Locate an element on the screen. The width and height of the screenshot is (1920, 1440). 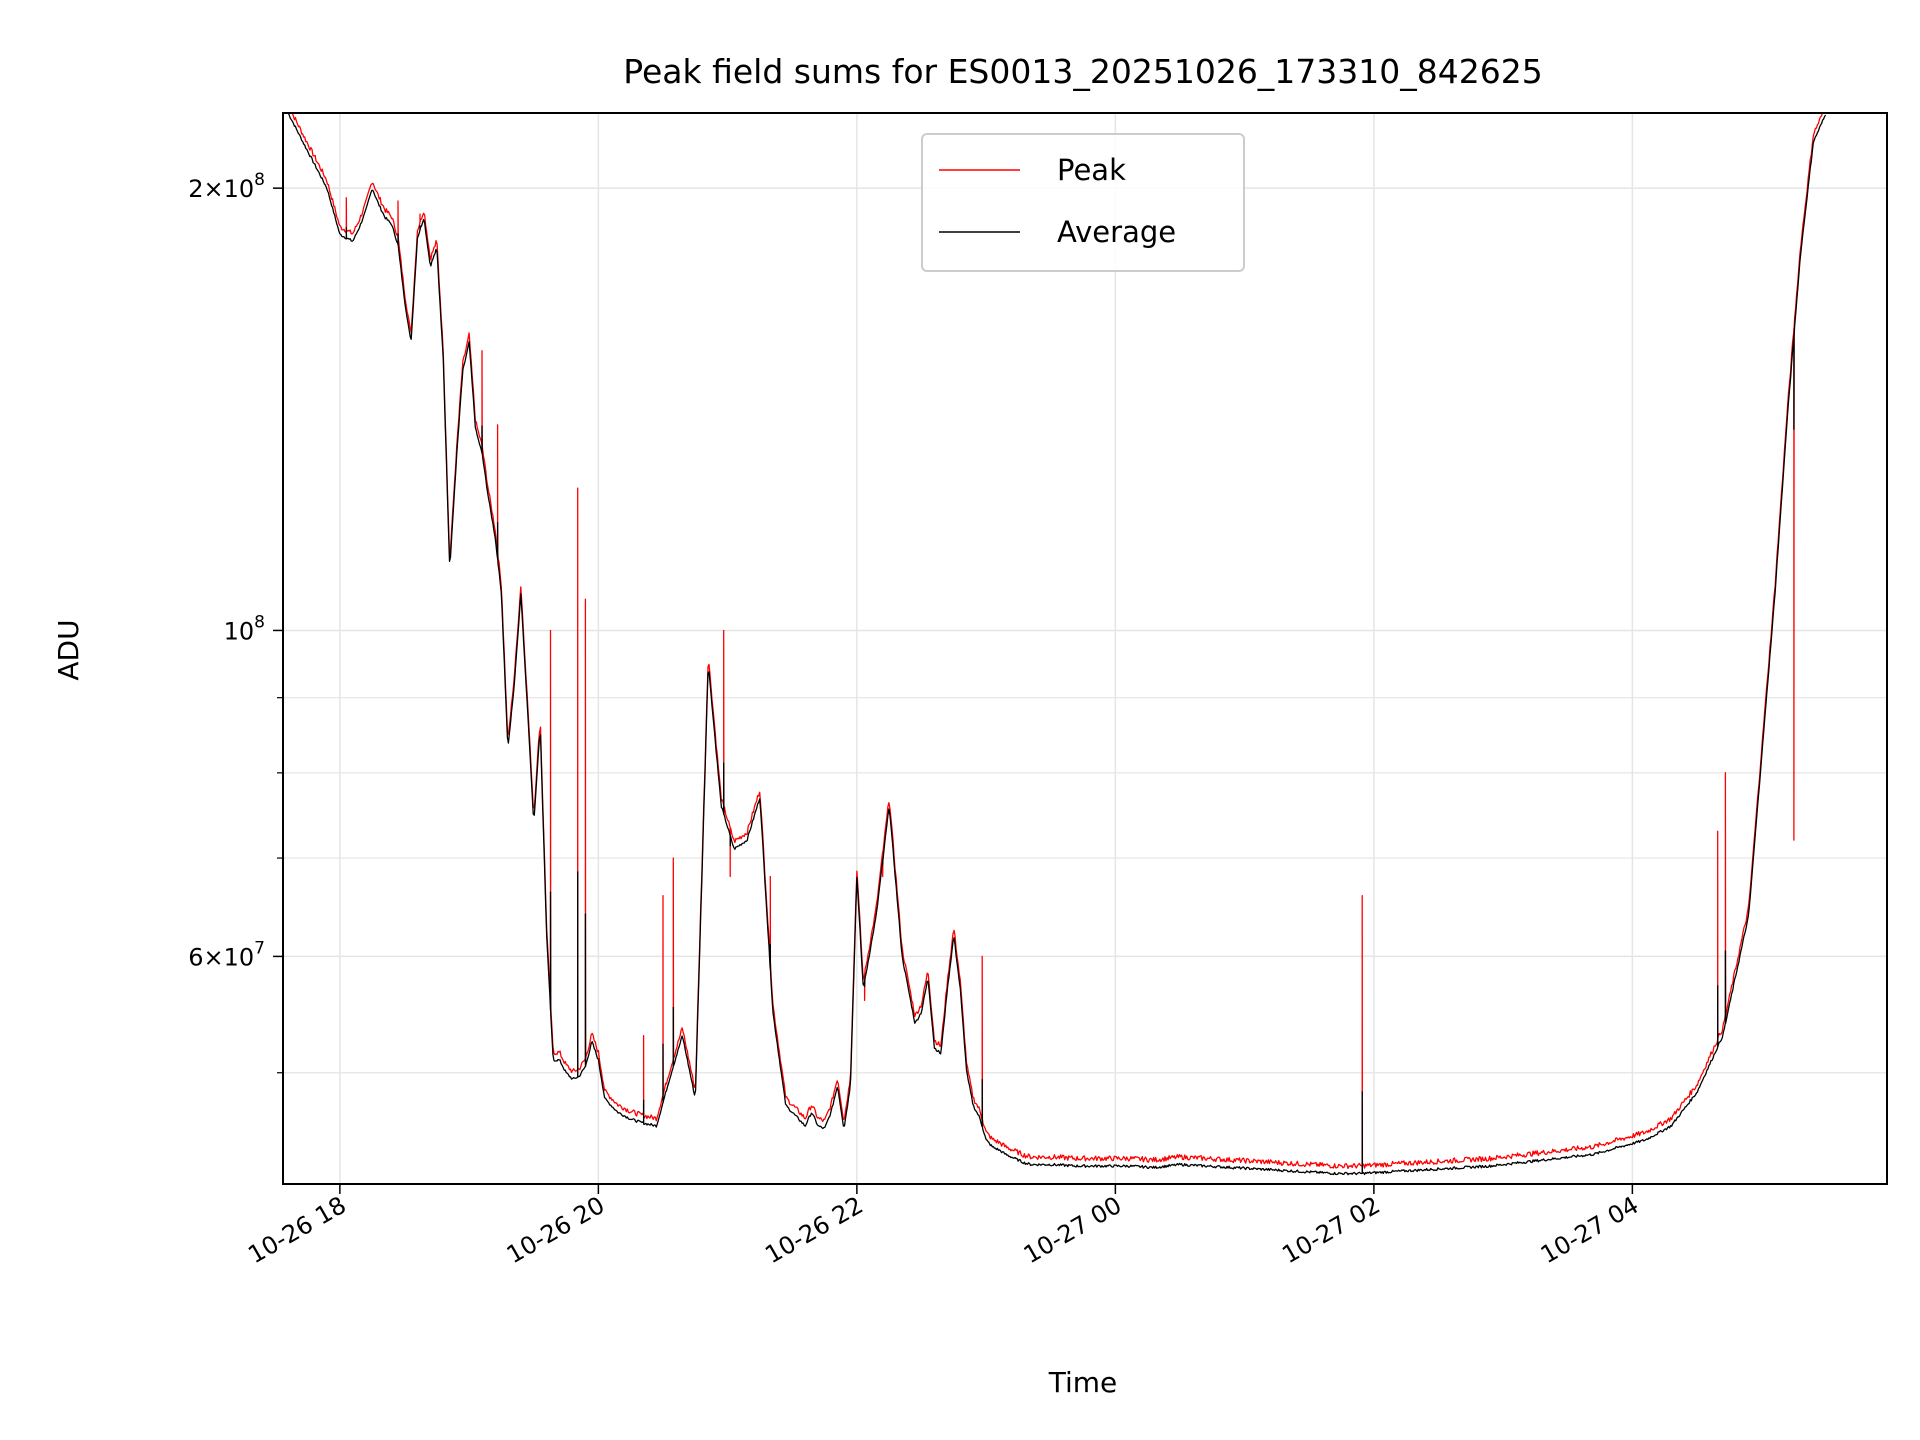
y-tick-label-base: 10 is located at coordinates (239, 631).